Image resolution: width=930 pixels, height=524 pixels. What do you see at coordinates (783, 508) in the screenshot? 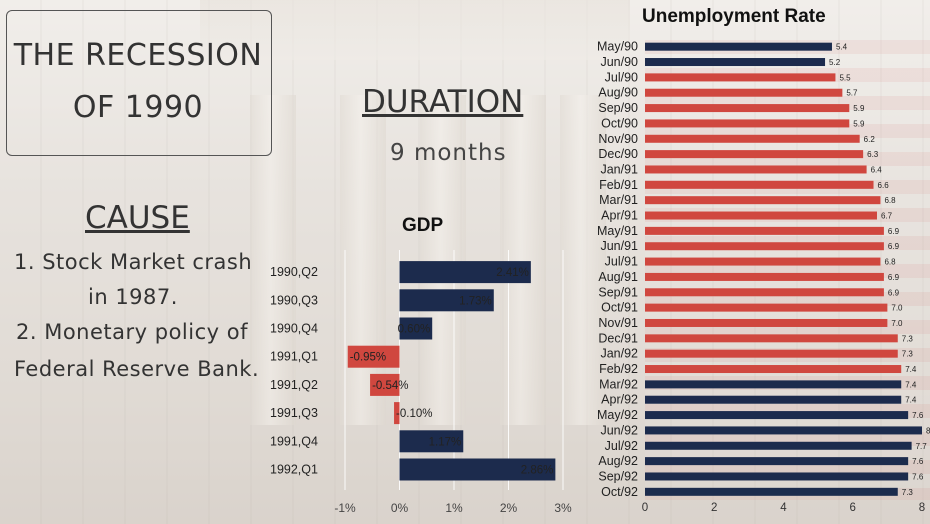
I see `unemployment-x-tick-label: 4` at bounding box center [783, 508].